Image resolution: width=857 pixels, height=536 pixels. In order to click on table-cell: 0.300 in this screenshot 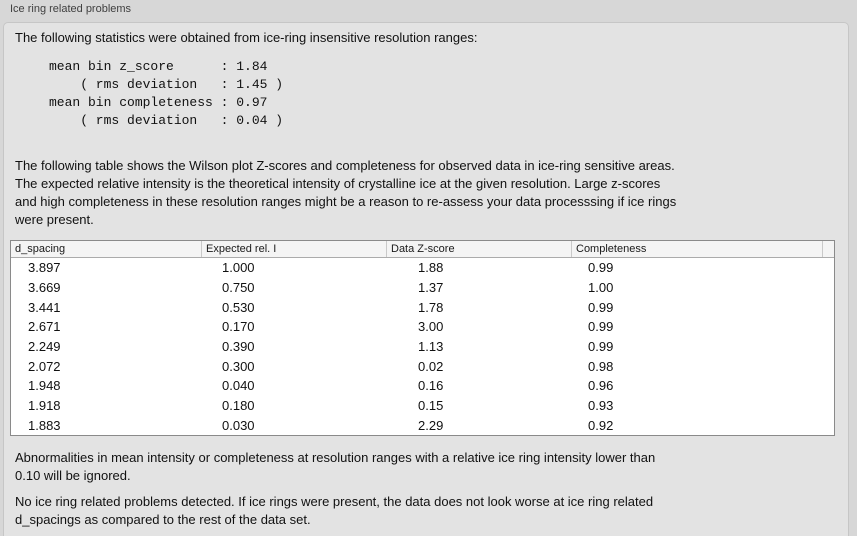, I will do `click(238, 366)`.